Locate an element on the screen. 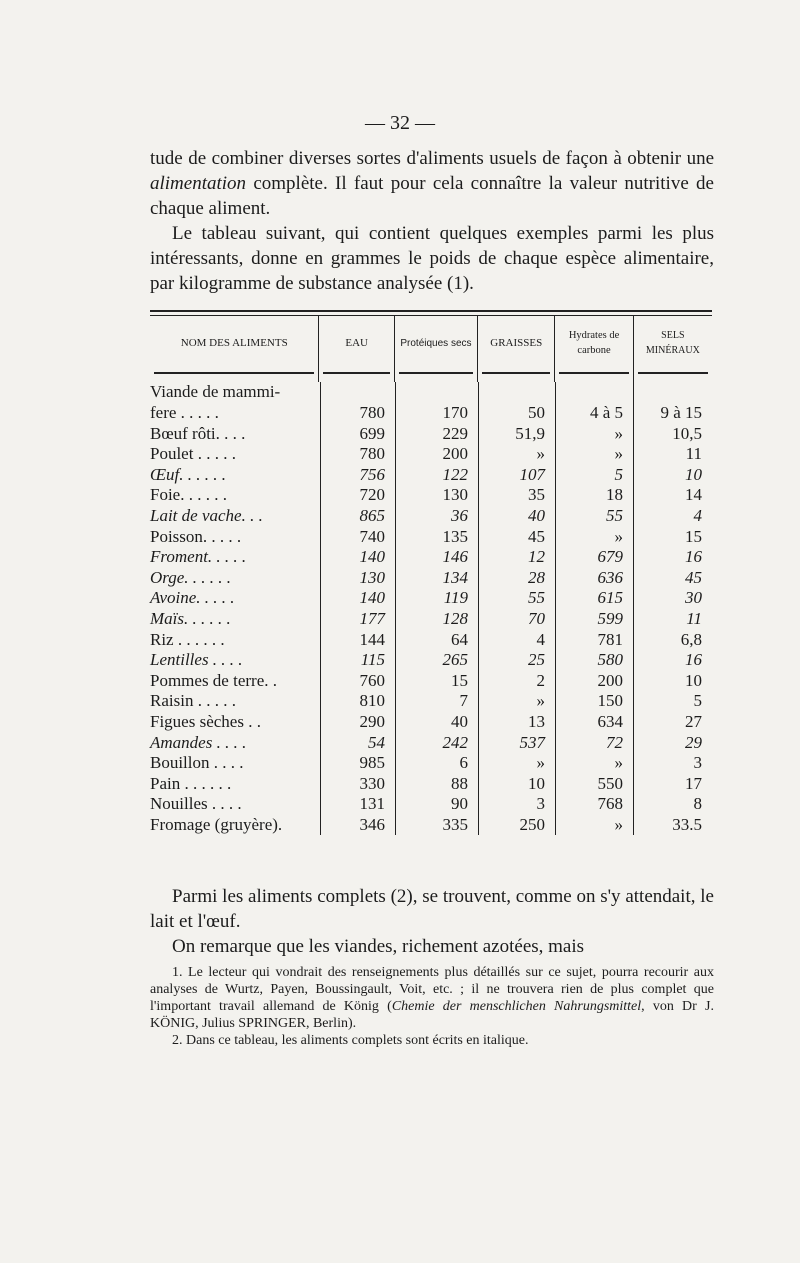 This screenshot has height=1263, width=800. value-cell: 107 is located at coordinates (516, 475).